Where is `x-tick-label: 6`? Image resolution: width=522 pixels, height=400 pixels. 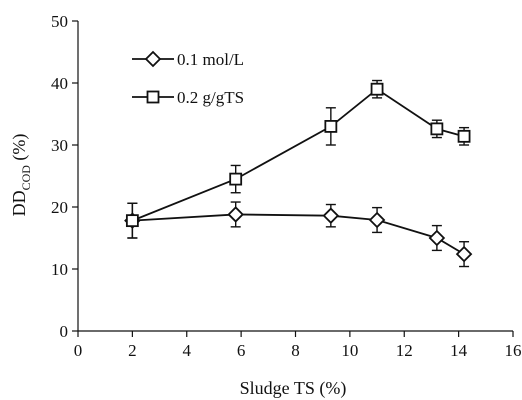 x-tick-label: 6 is located at coordinates (241, 350).